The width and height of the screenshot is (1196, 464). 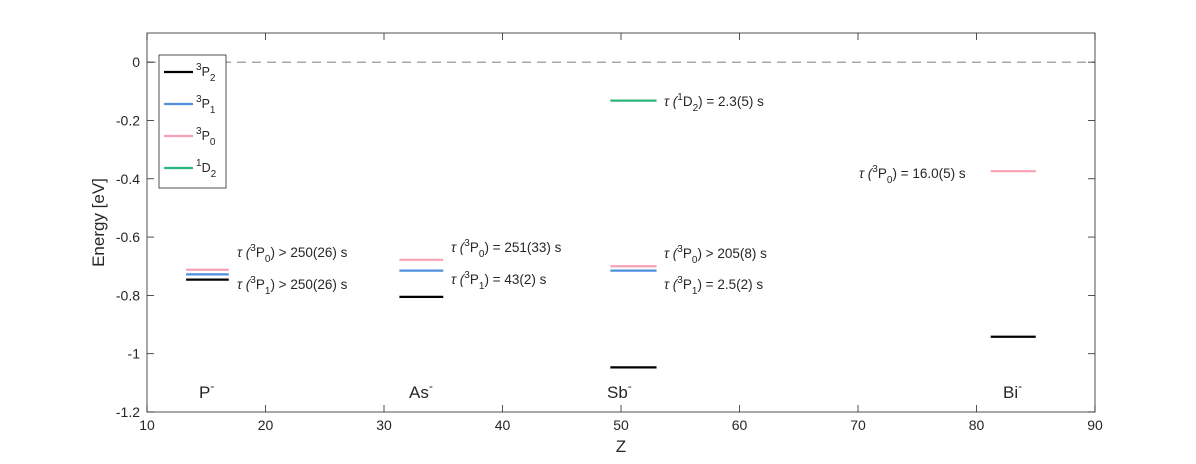 I want to click on legend-label-1d2: 1D2, so click(x=206, y=169).